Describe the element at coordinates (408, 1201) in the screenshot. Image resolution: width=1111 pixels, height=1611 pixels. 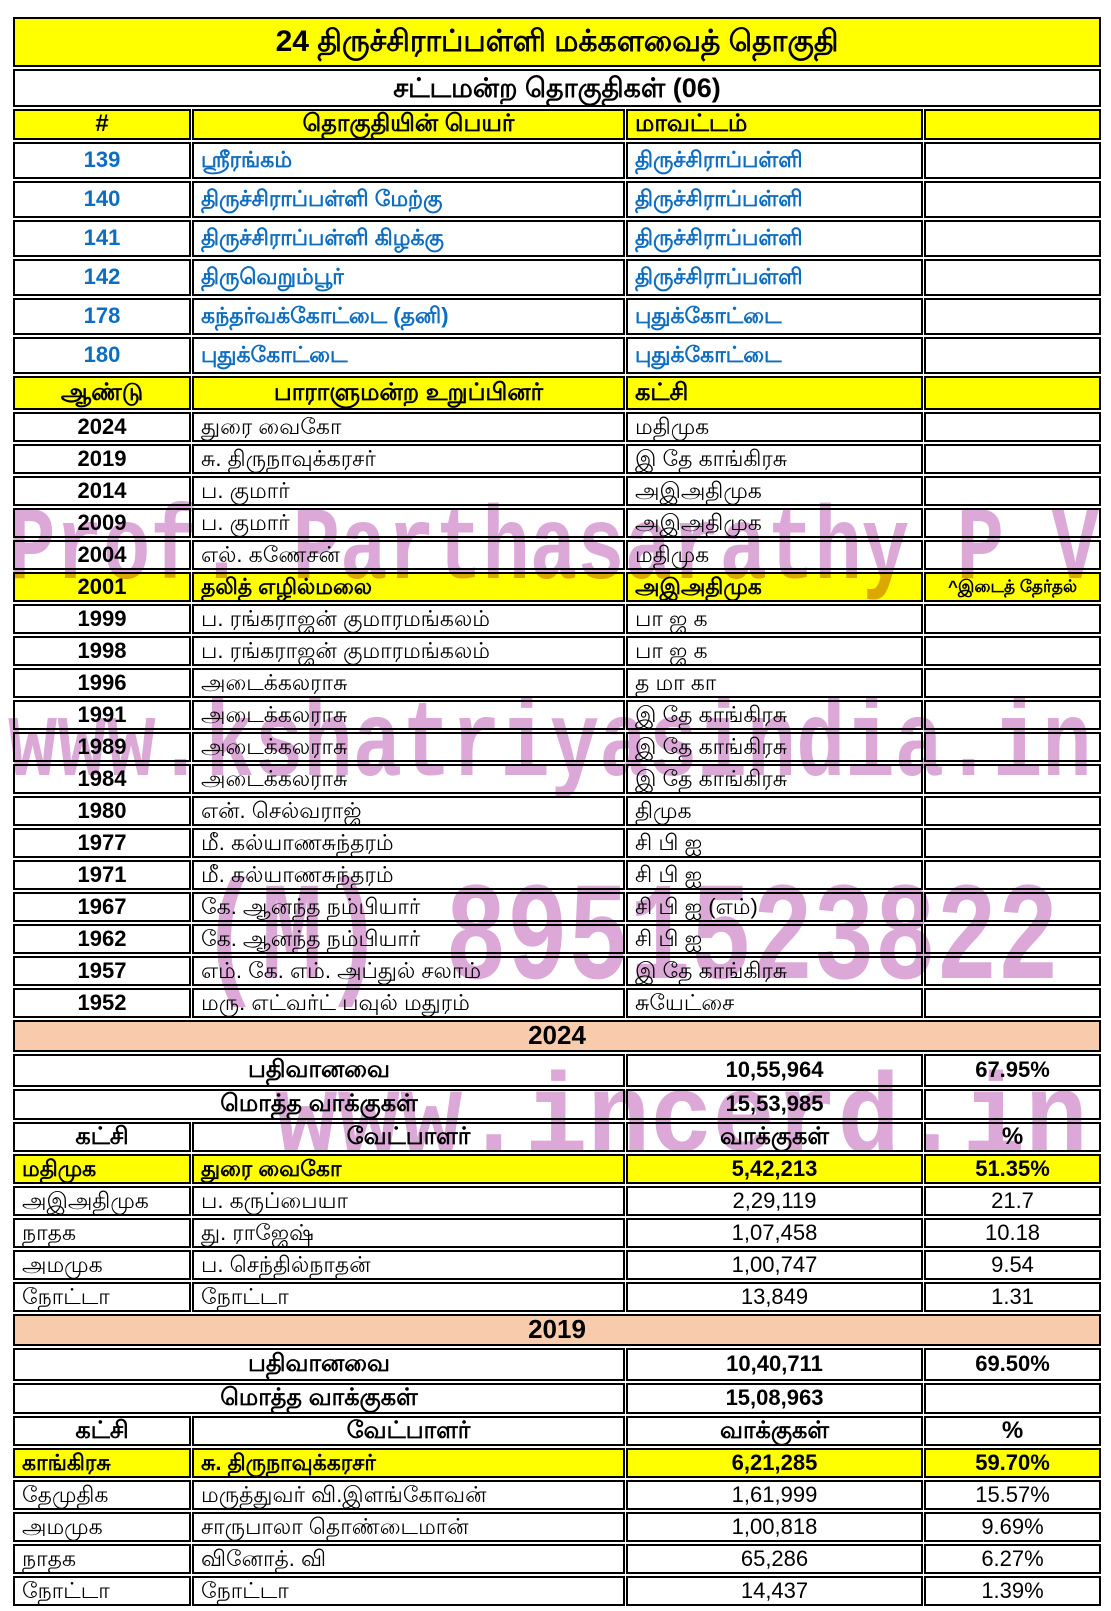
I see `result-candidate: ப. கருப்பையா` at that location.